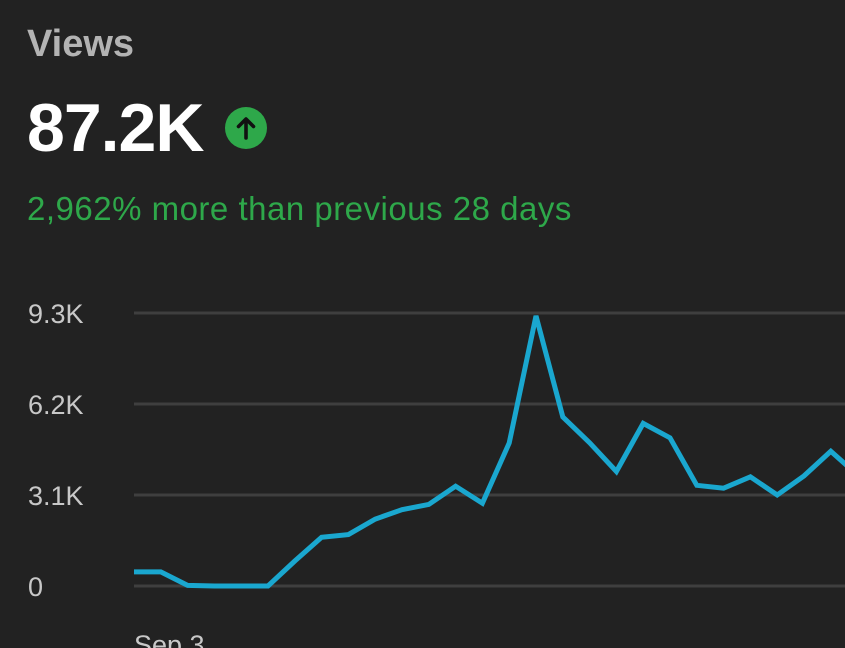 The image size is (845, 648). Describe the element at coordinates (81, 44) in the screenshot. I see `metric-title: Views` at that location.